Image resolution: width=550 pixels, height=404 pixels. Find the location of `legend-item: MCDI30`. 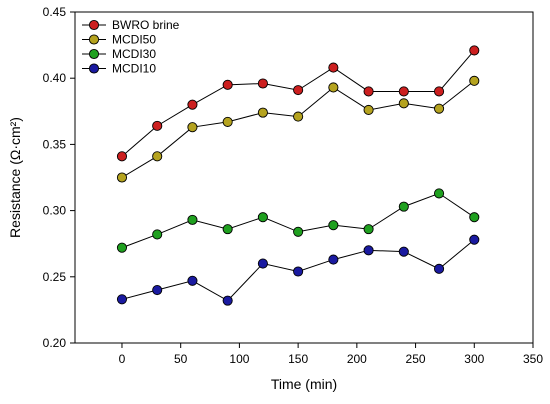

legend-item: MCDI30 is located at coordinates (119, 54).